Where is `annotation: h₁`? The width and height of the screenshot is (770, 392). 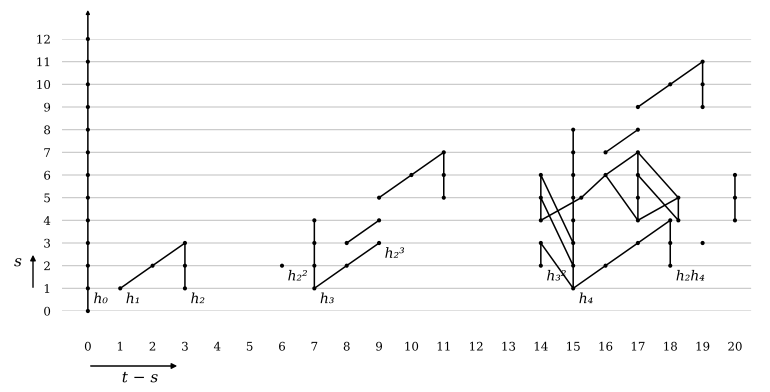
annotation: h₁ is located at coordinates (132, 298).